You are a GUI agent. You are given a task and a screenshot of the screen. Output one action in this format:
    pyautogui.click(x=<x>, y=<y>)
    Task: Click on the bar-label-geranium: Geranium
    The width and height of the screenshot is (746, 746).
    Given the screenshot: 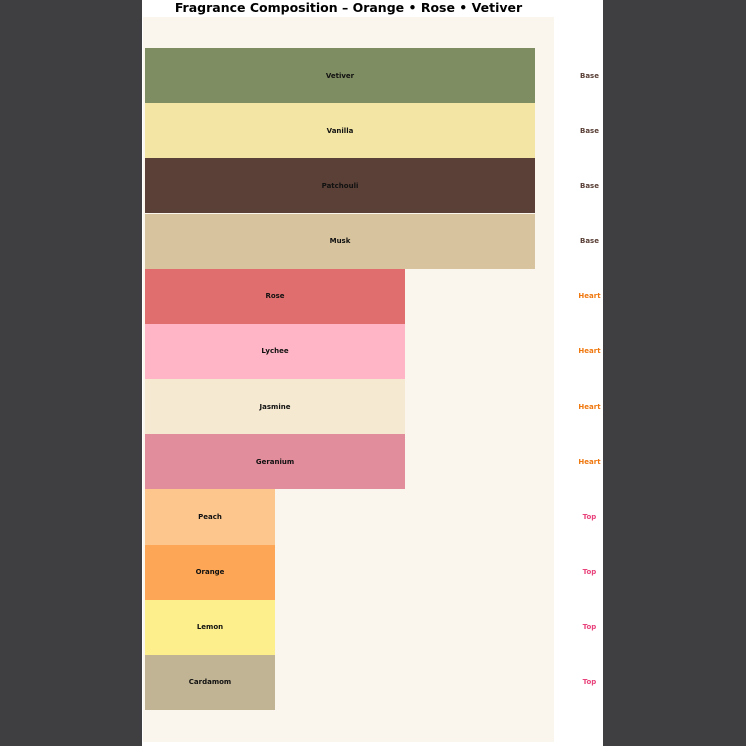 What is the action you would take?
    pyautogui.click(x=275, y=461)
    